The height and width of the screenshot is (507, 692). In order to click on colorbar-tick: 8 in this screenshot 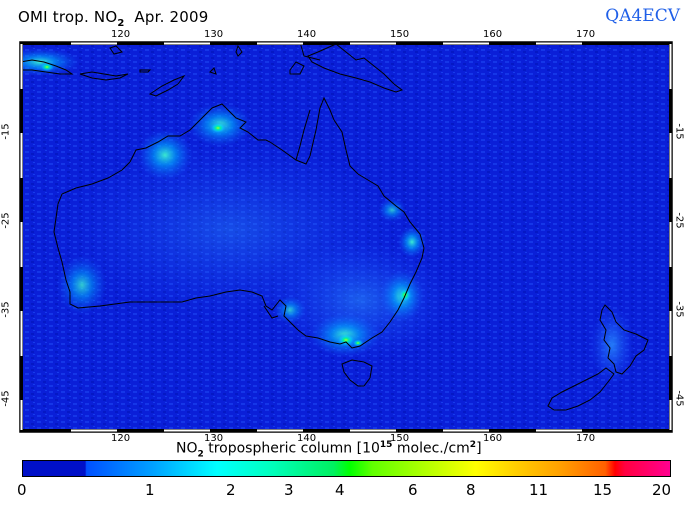, I will do `click(471, 490)`.